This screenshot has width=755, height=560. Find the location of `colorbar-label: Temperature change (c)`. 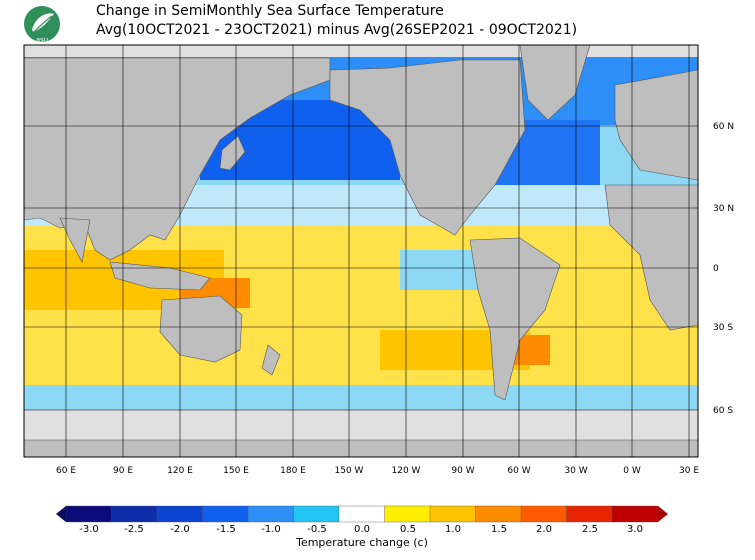

colorbar-label: Temperature change (c) is located at coordinates (361, 542).